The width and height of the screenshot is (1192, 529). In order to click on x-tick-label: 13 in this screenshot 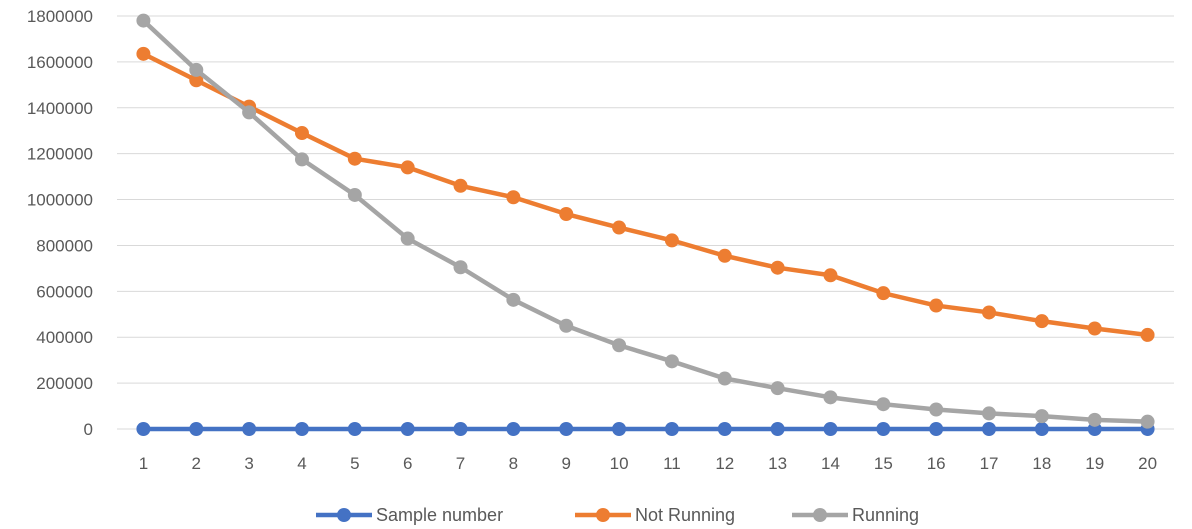, I will do `click(777, 463)`.